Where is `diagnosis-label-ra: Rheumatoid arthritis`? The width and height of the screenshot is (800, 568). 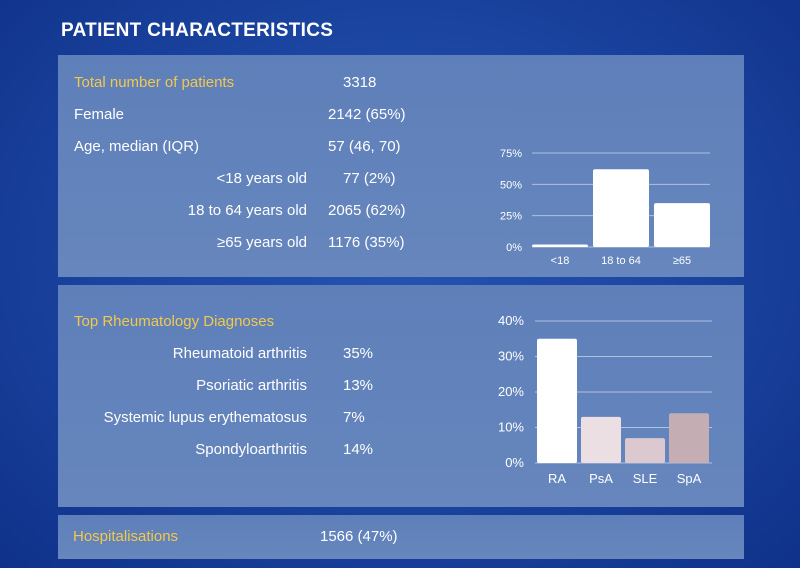 diagnosis-label-ra: Rheumatoid arthritis is located at coordinates (239, 353).